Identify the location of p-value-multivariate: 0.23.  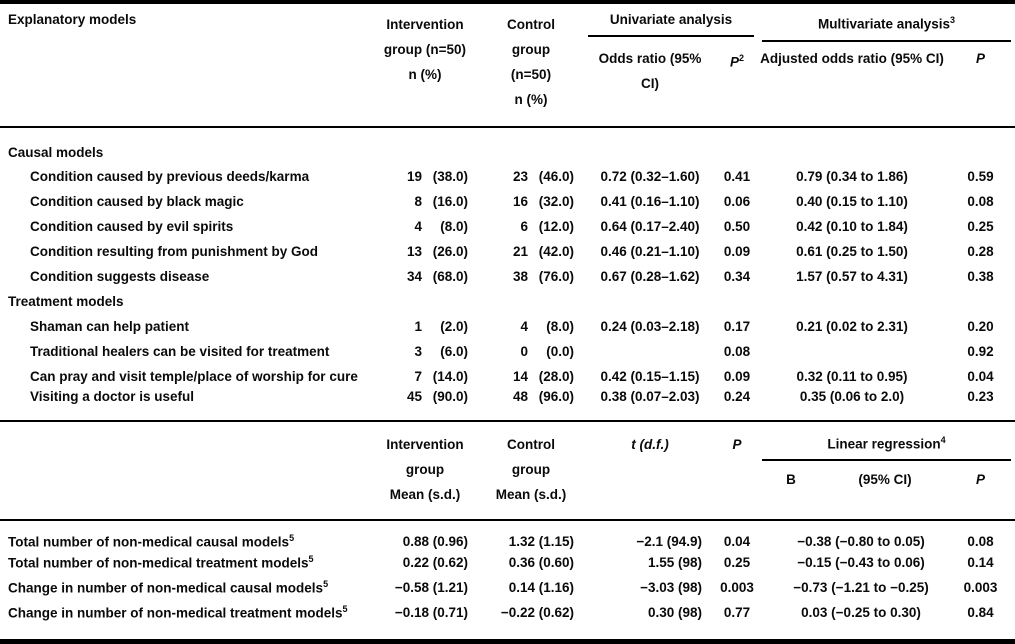
(980, 396).